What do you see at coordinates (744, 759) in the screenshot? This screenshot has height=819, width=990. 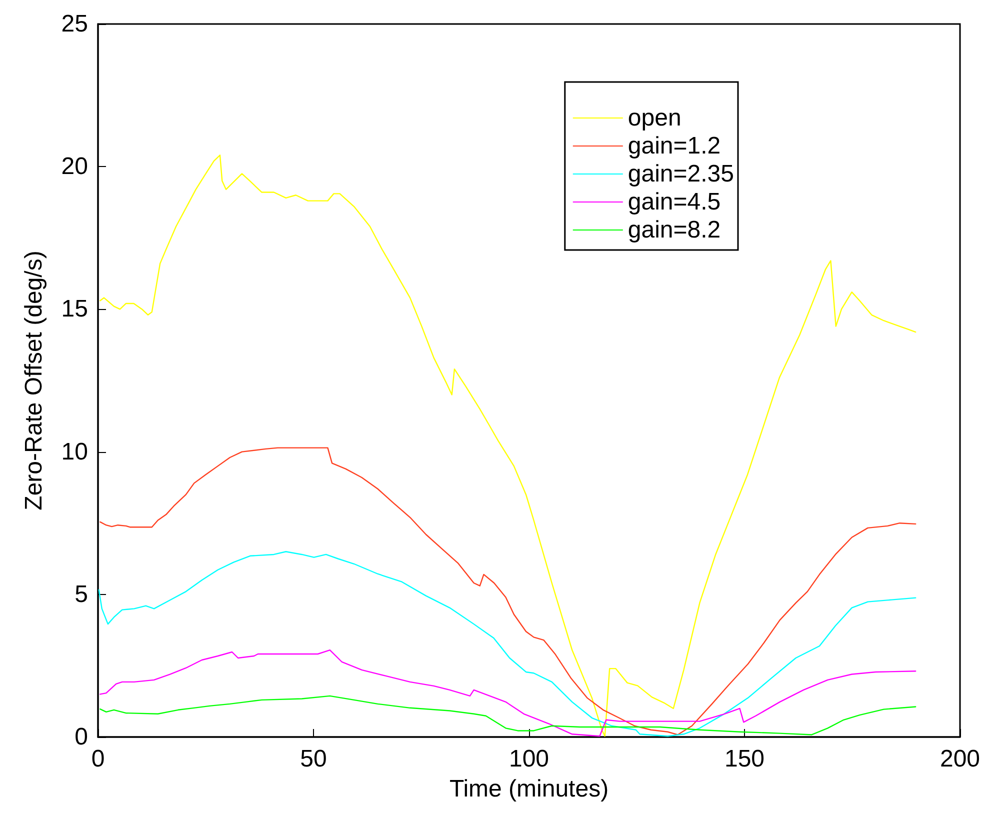 I see `x-tick-label: 150` at bounding box center [744, 759].